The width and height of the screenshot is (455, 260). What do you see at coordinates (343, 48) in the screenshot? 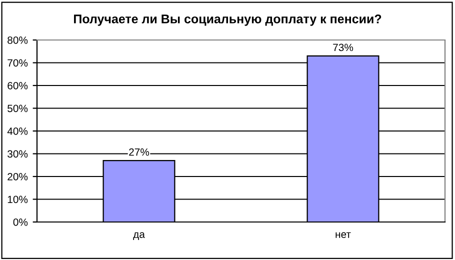
I see `data-label: 73%` at bounding box center [343, 48].